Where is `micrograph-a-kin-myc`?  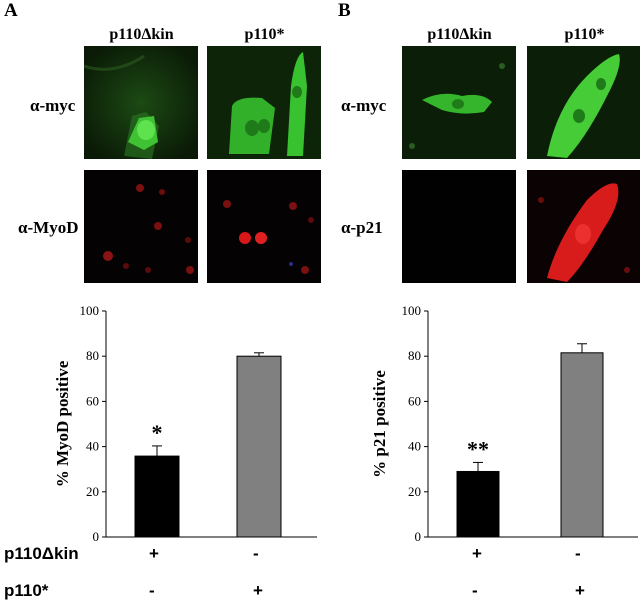
micrograph-a-kin-myc is located at coordinates (141, 102).